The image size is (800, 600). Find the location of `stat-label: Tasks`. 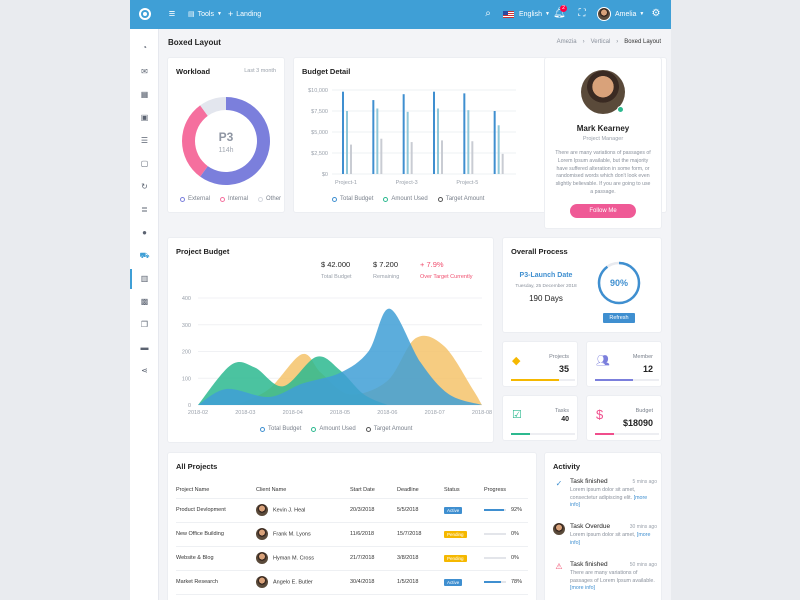

stat-label: Tasks is located at coordinates (561, 411).